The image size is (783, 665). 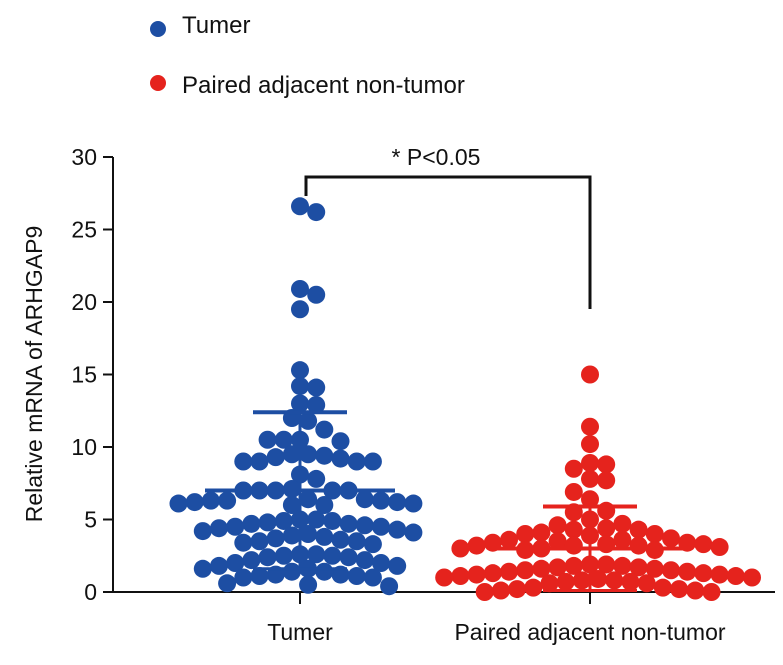 I want to click on y-tick-label: 25, so click(x=84, y=230).